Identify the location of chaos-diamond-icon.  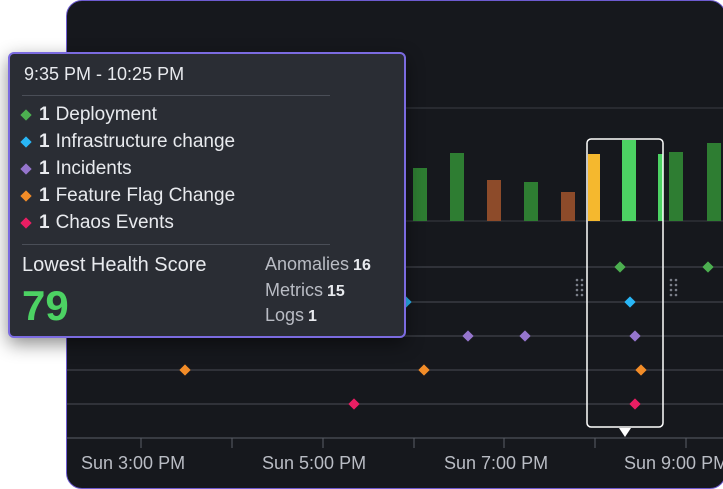
(26, 223).